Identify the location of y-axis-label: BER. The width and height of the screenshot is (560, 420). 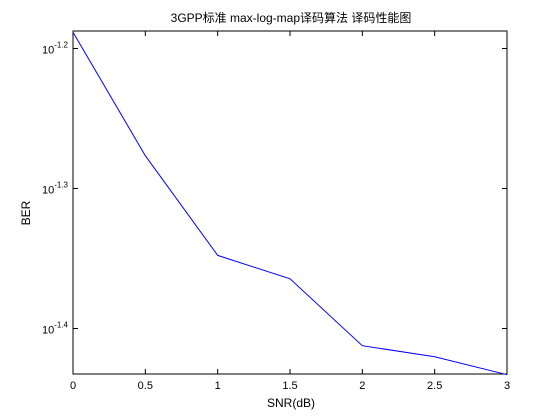
(26, 212).